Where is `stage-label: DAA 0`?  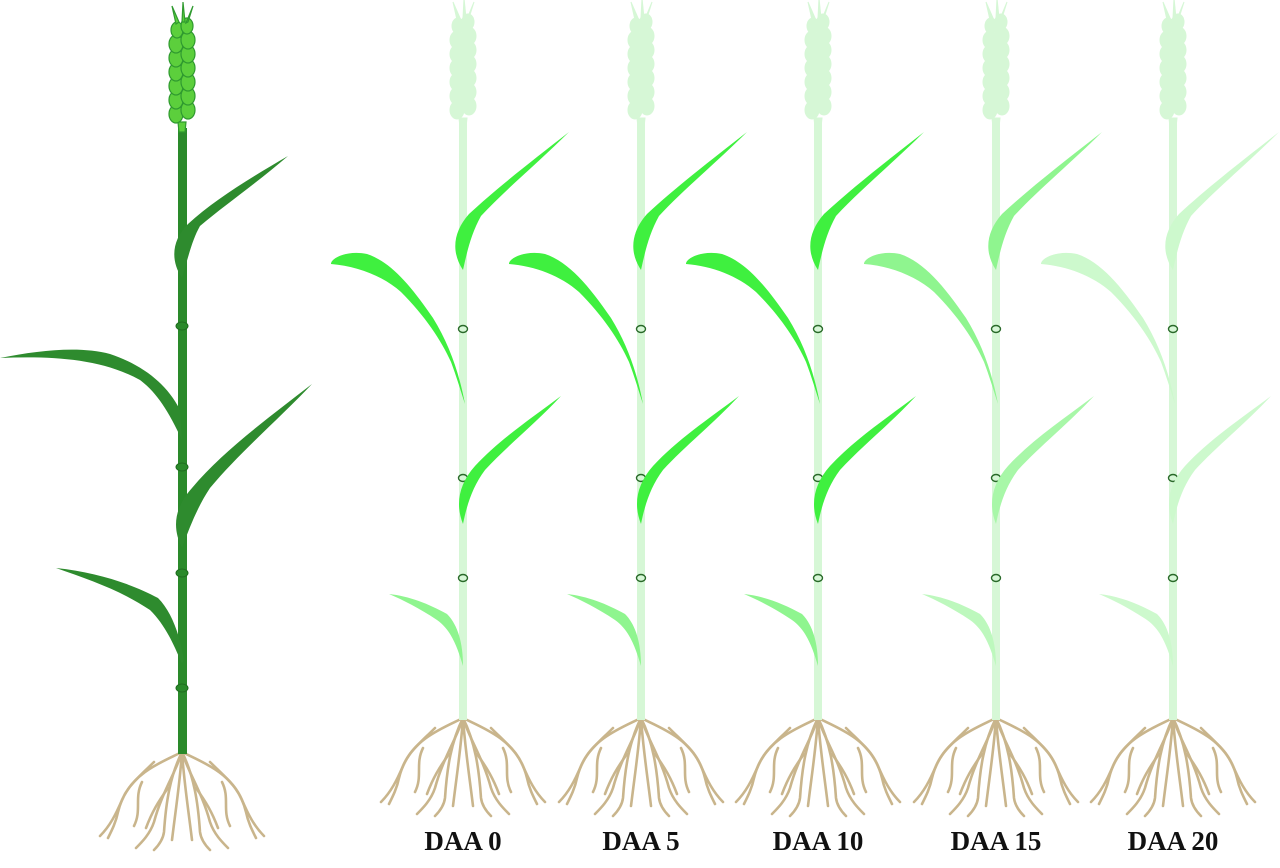
stage-label: DAA 0 is located at coordinates (462, 841).